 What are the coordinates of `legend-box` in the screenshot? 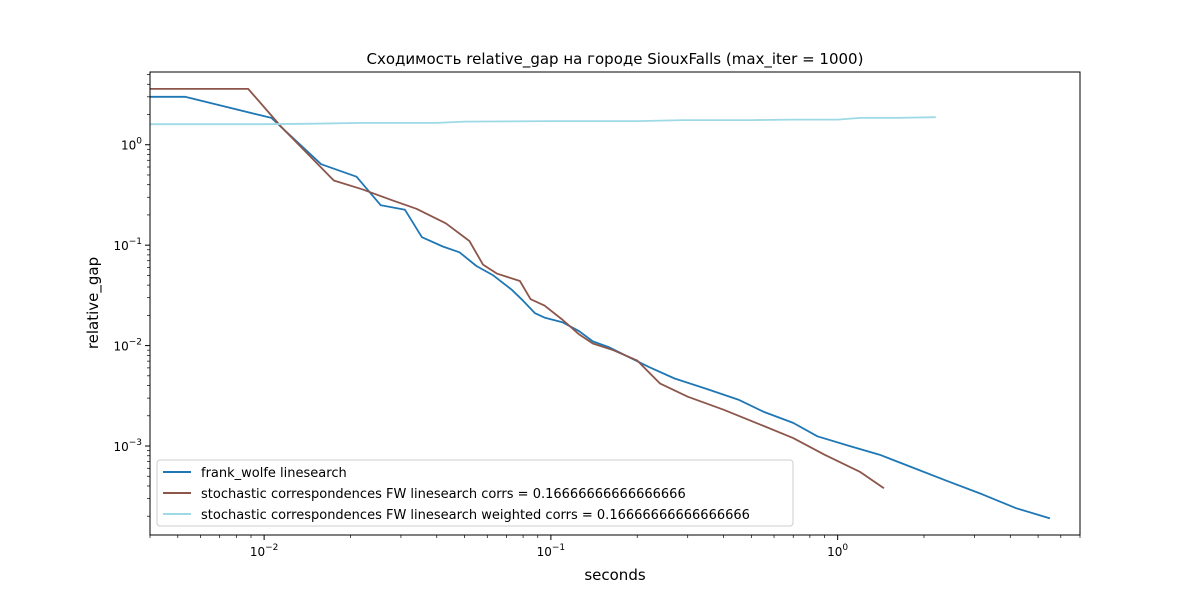 It's located at (475, 493).